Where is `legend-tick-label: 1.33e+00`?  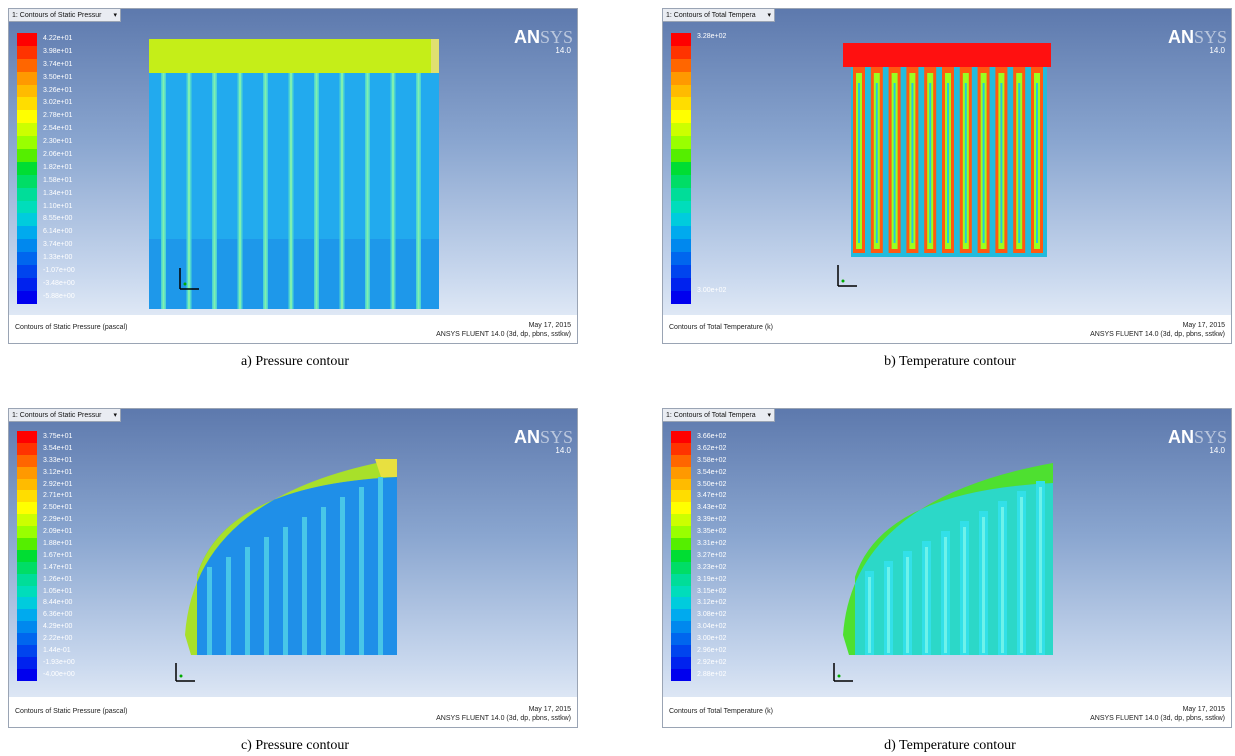 legend-tick-label: 1.33e+00 is located at coordinates (58, 258).